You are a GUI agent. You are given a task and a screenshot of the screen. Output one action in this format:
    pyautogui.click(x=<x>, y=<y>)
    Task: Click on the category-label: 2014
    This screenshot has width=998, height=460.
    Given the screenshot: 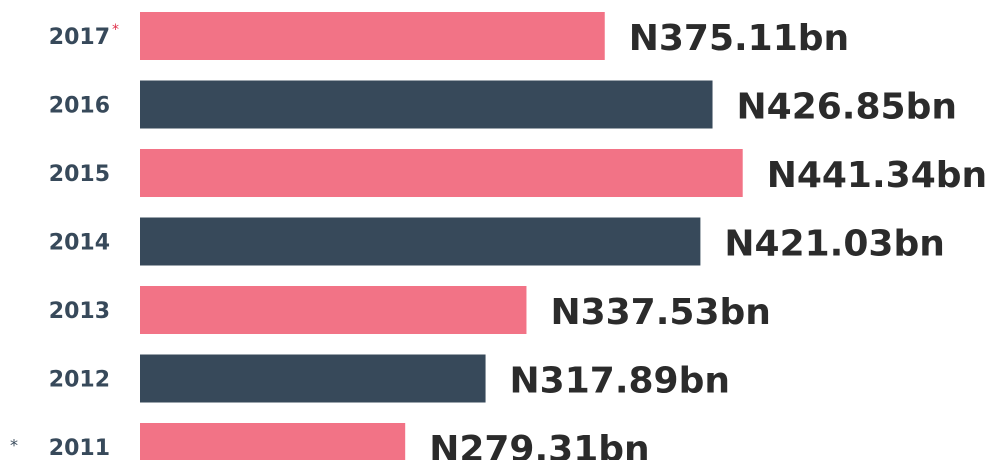 What is the action you would take?
    pyautogui.click(x=79, y=243)
    